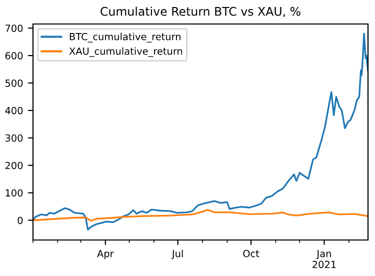 The image size is (375, 276). Describe the element at coordinates (14, 166) in the screenshot. I see `y-tick-label: 200` at that location.